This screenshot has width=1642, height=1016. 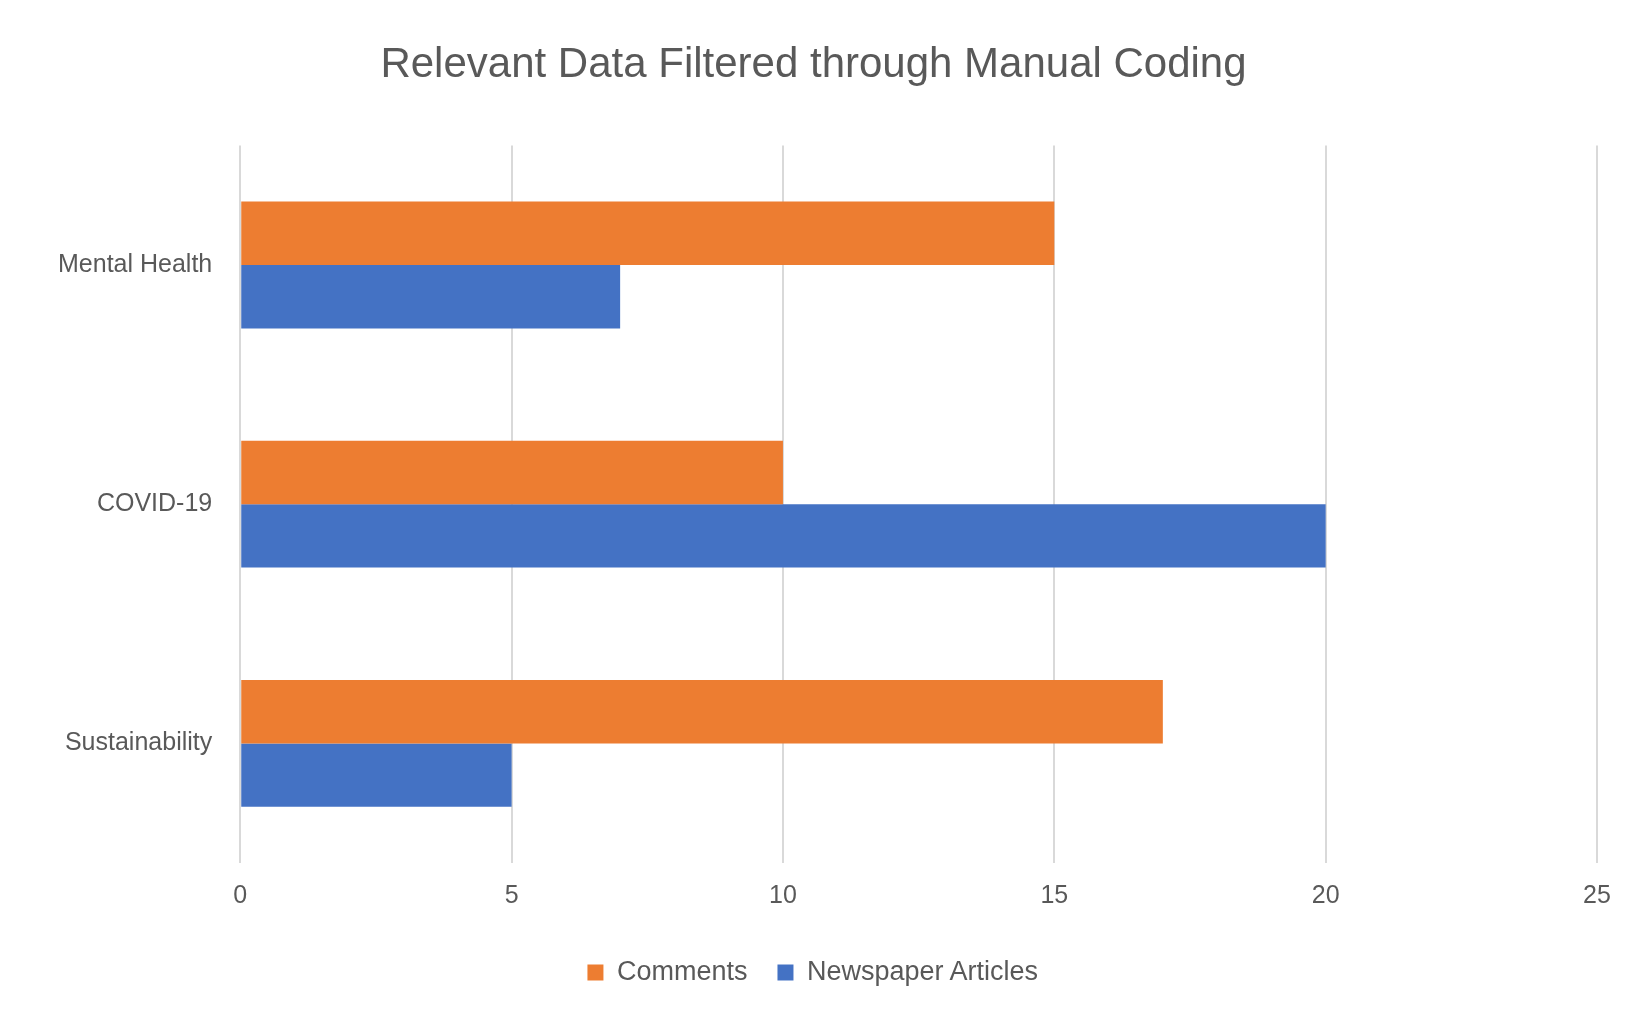 I want to click on y-tick-label: Mental Health, so click(x=135, y=262).